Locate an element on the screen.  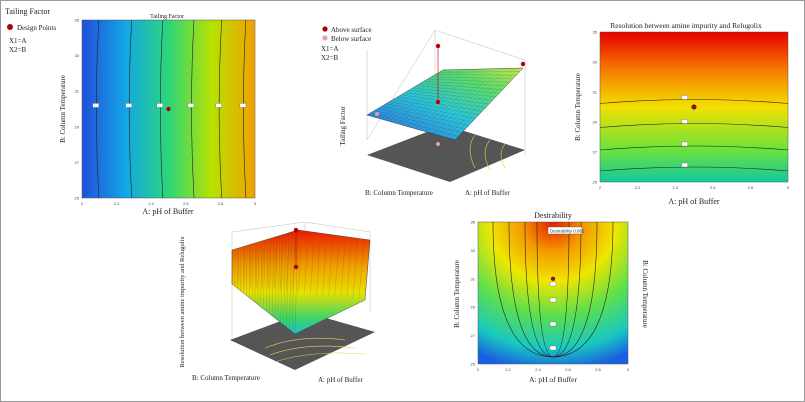
y-tick-label: 35 is located at coordinates (473, 222).